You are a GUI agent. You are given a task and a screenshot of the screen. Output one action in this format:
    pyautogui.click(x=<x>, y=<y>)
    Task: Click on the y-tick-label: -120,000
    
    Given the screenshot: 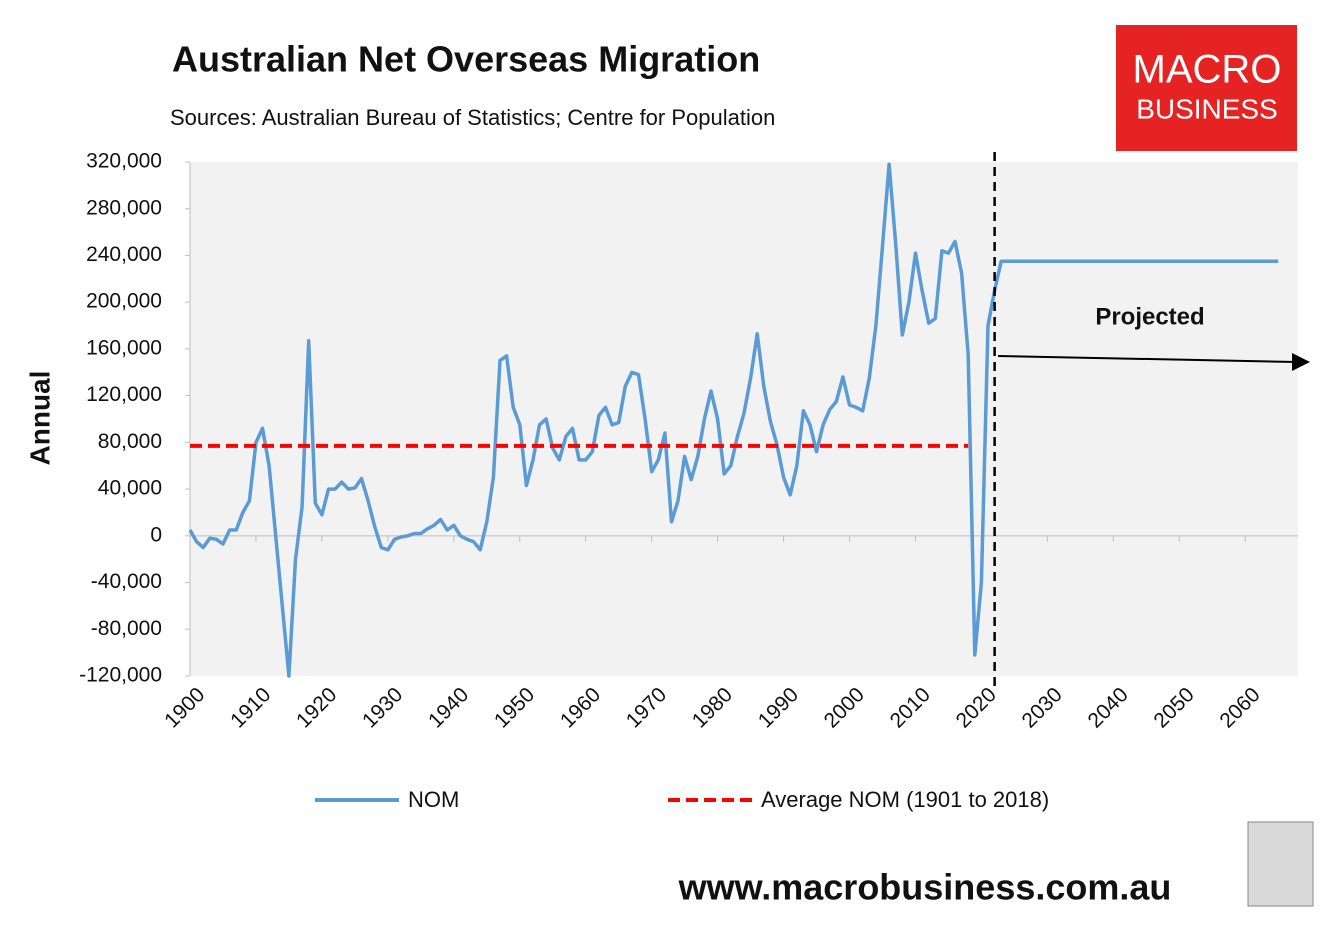 What is the action you would take?
    pyautogui.click(x=120, y=675)
    